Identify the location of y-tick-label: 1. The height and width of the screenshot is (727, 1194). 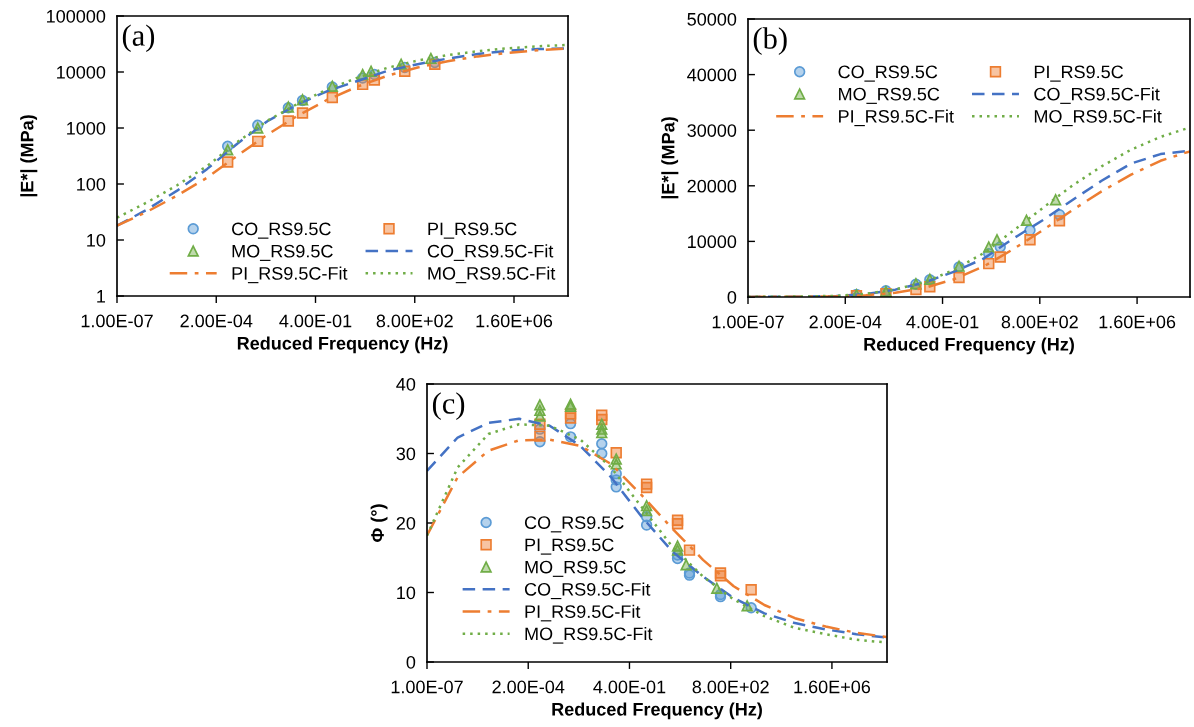
(101, 296).